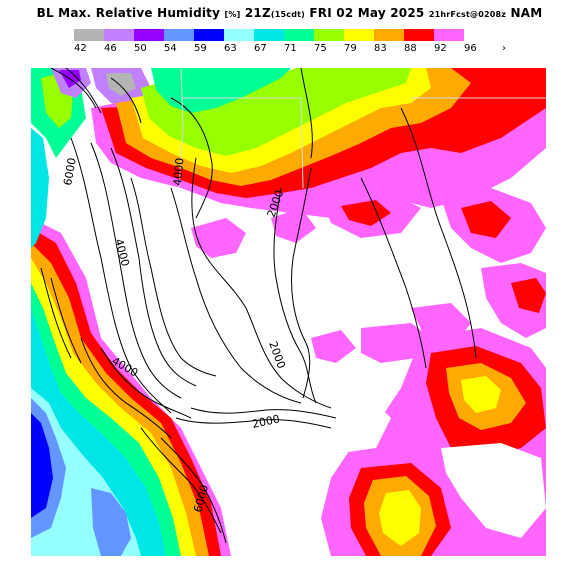 The image size is (579, 579). Describe the element at coordinates (170, 48) in the screenshot. I see `legend-value-label: 54` at that location.